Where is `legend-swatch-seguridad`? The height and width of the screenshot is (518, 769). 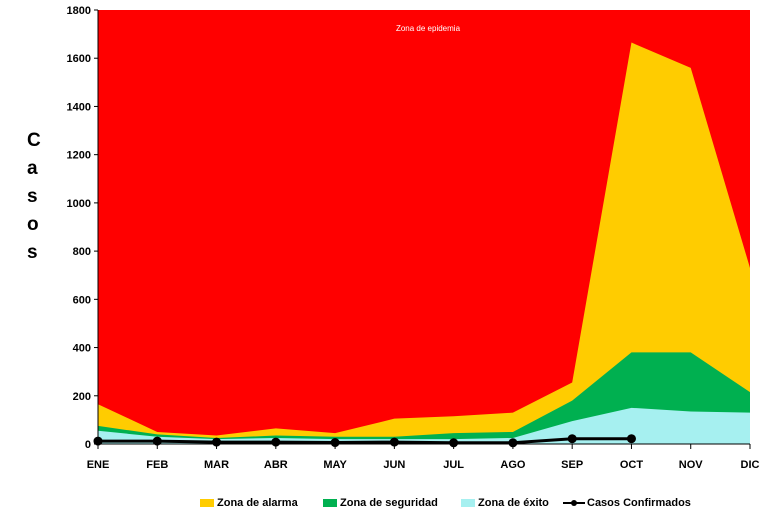
legend-swatch-seguridad is located at coordinates (330, 503).